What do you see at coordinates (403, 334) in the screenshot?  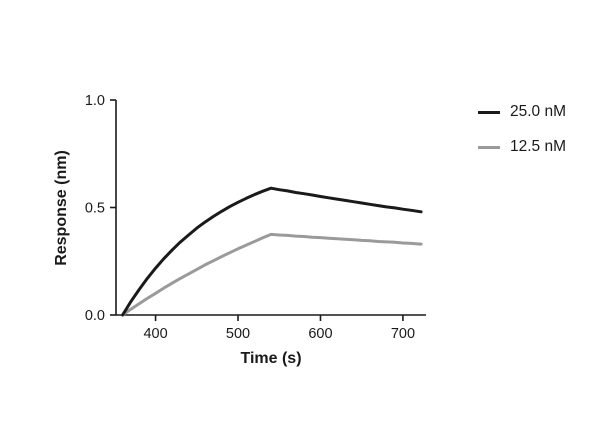 I see `x-tick-label: 700` at bounding box center [403, 334].